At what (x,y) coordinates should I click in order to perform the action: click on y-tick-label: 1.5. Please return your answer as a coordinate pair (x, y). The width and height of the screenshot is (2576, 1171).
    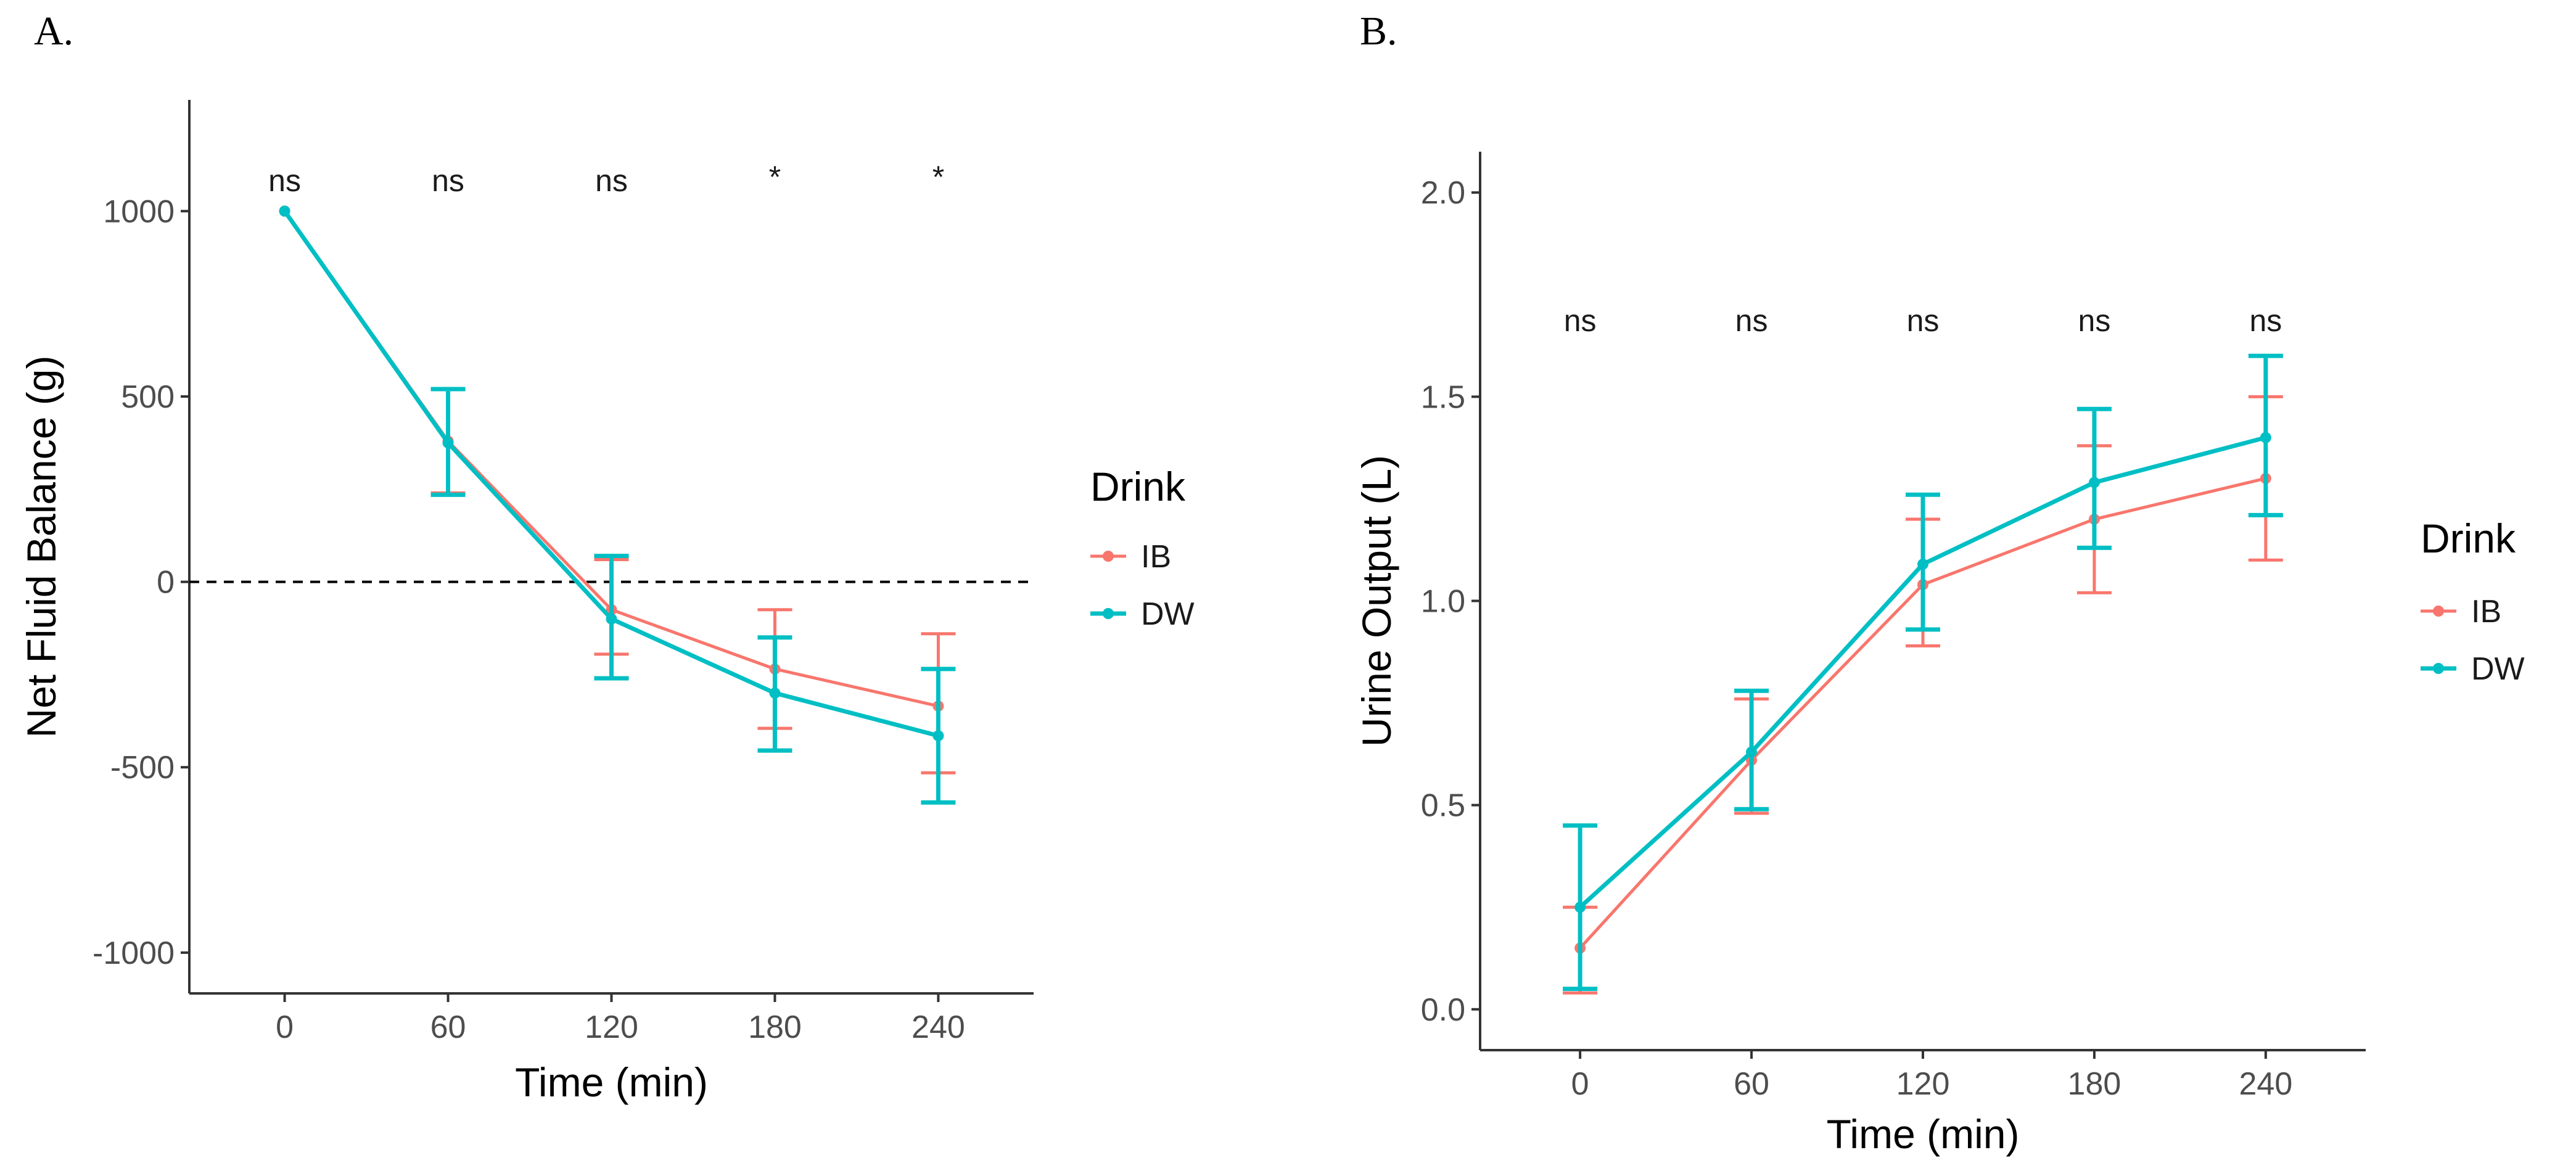
    Looking at the image, I should click on (1443, 397).